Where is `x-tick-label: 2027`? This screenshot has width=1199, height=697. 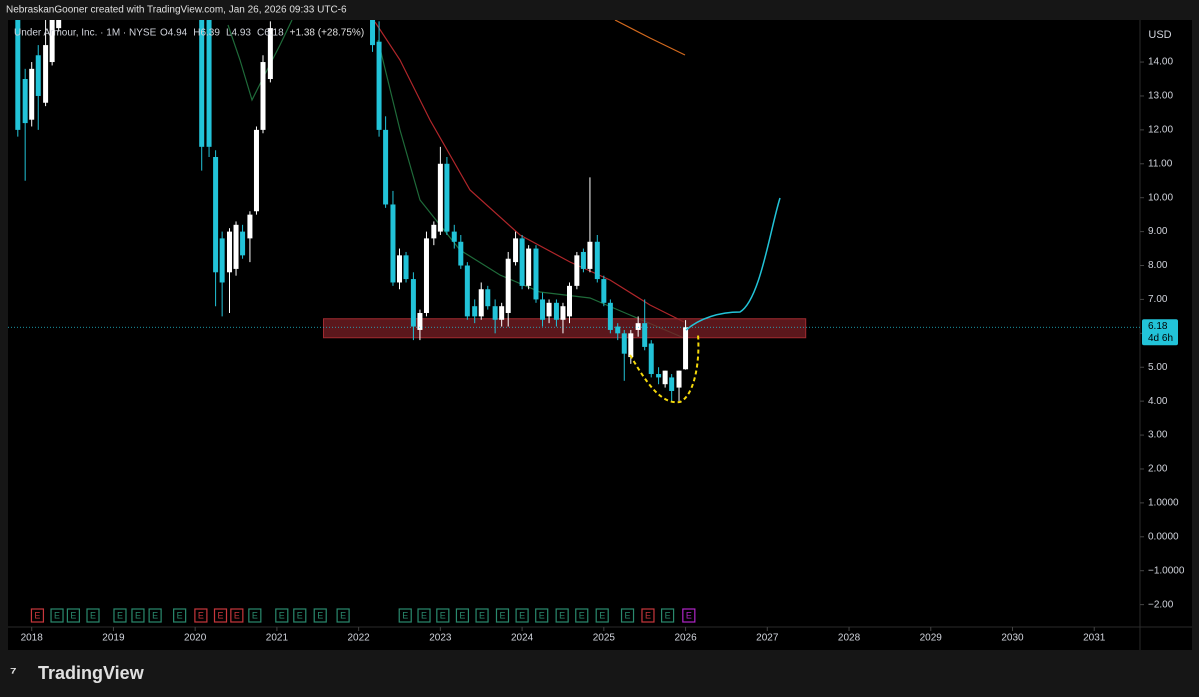 x-tick-label: 2027 is located at coordinates (767, 638).